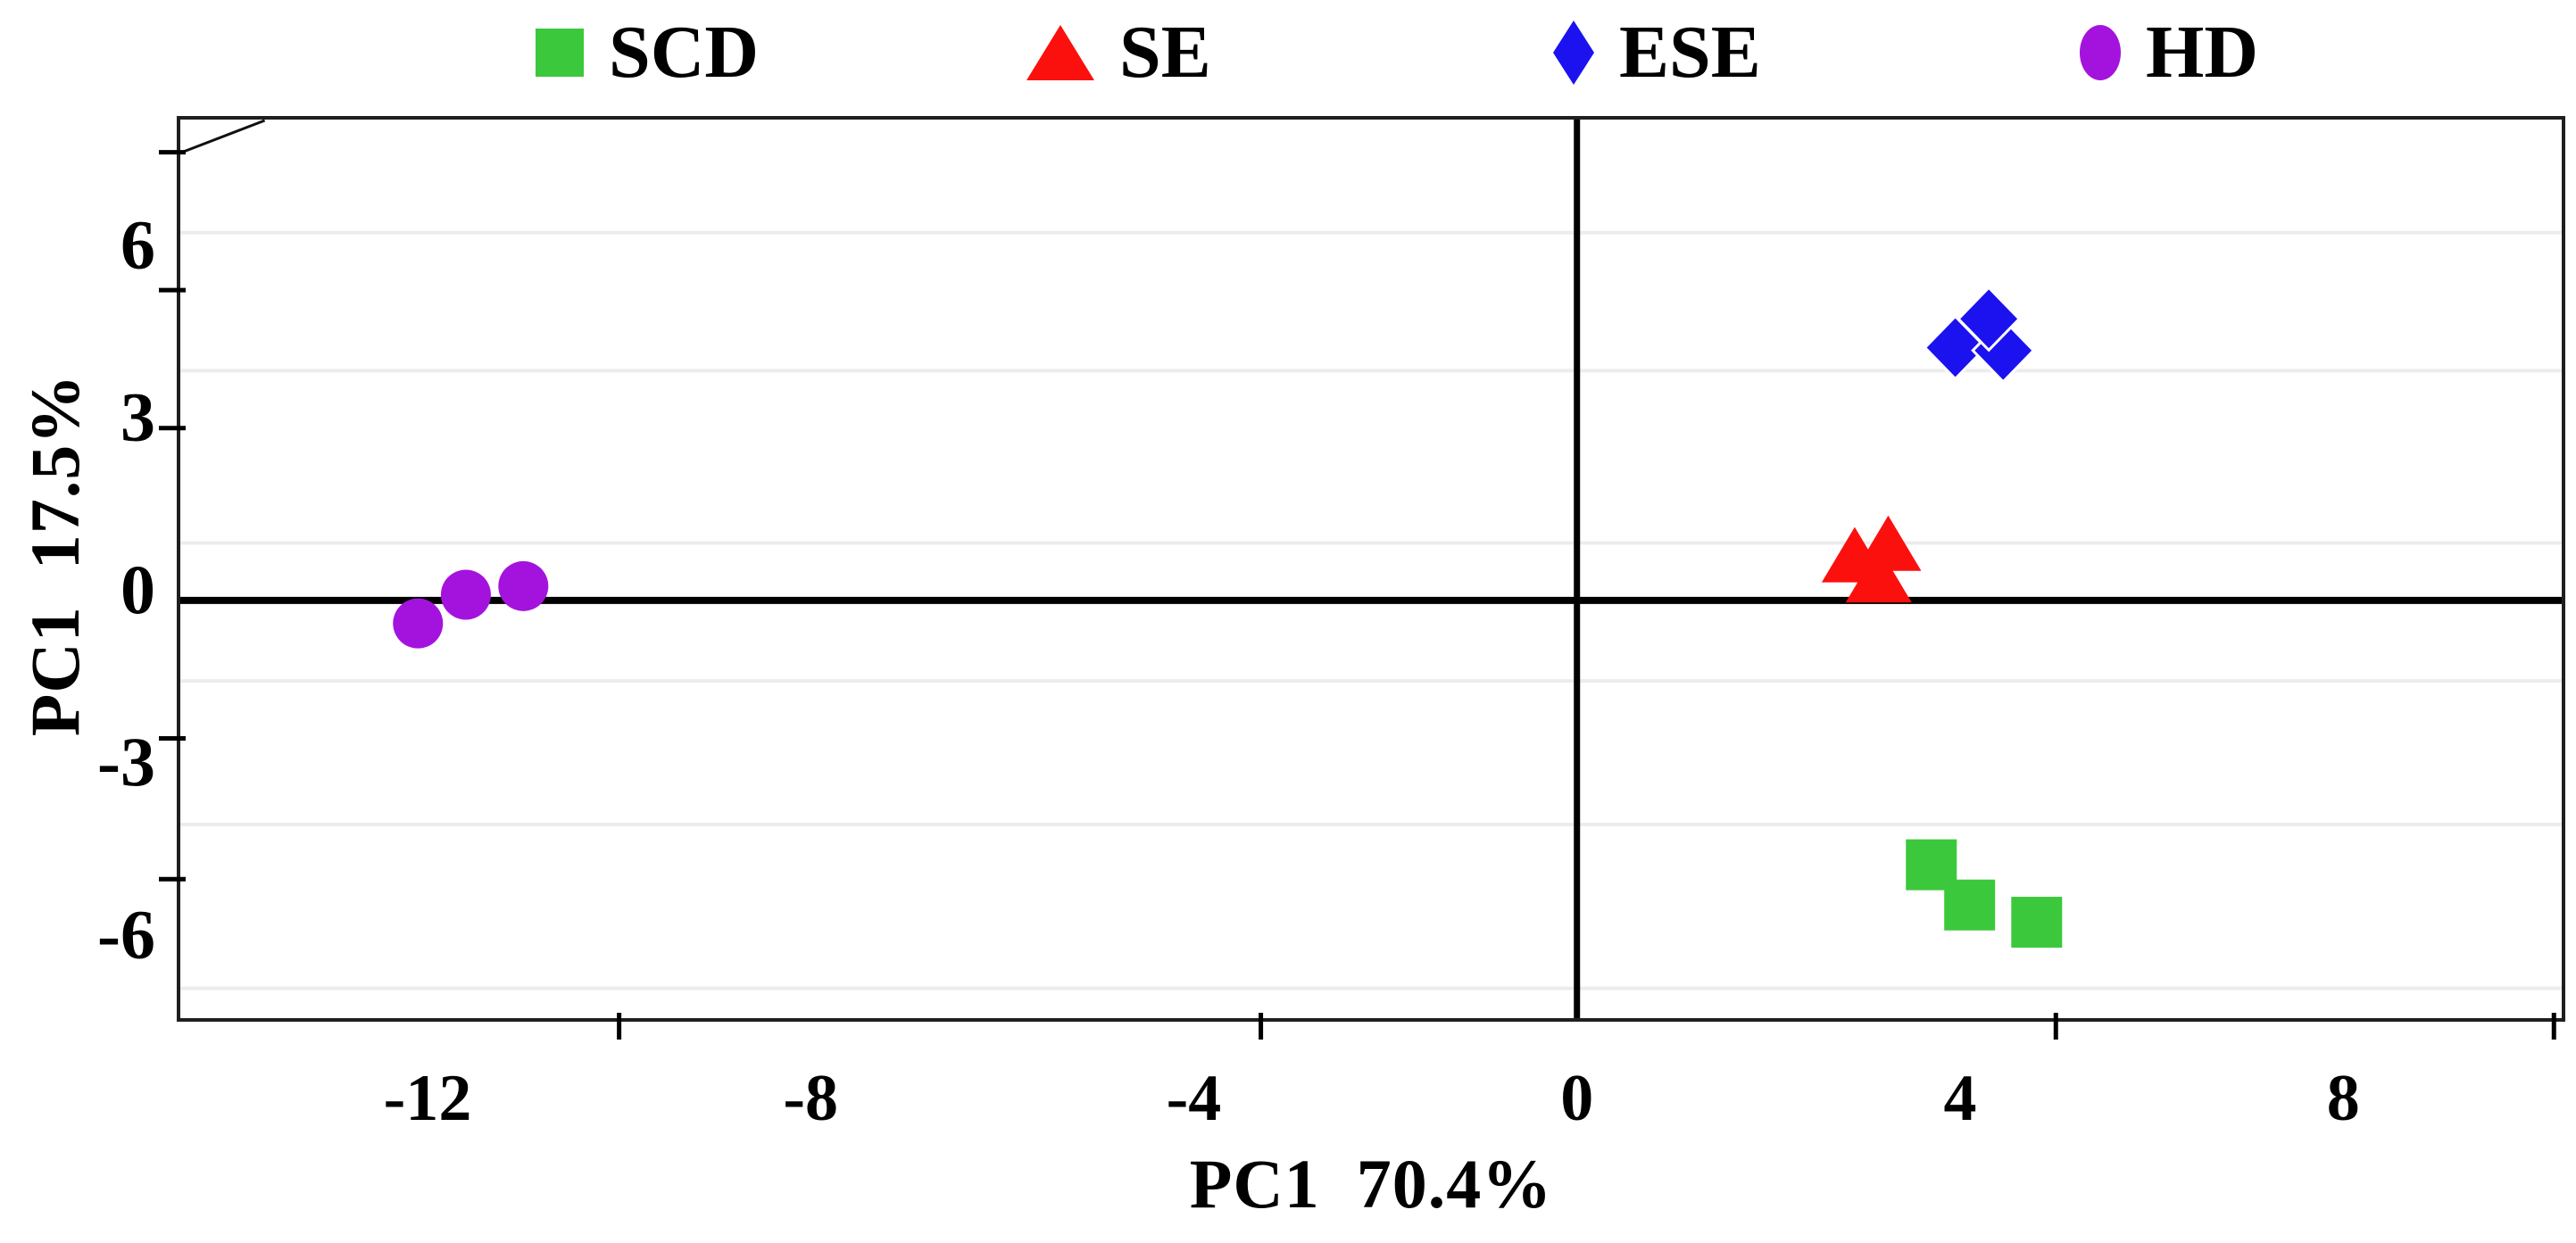  I want to click on legend-label: HD, so click(2202, 52).